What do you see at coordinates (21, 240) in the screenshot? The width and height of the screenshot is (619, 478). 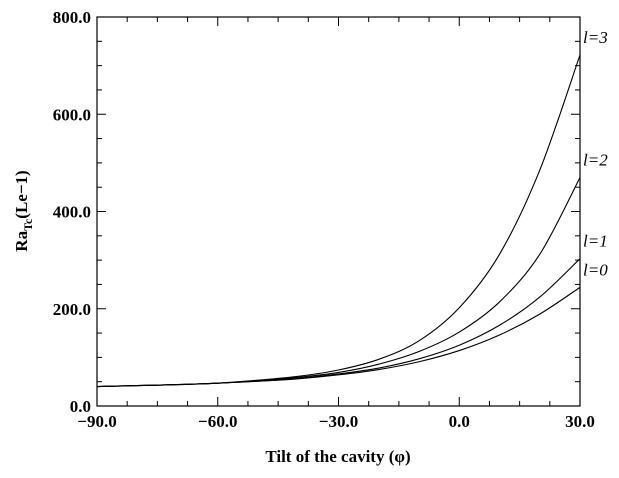 I see `y-axis-title-base: Ra` at bounding box center [21, 240].